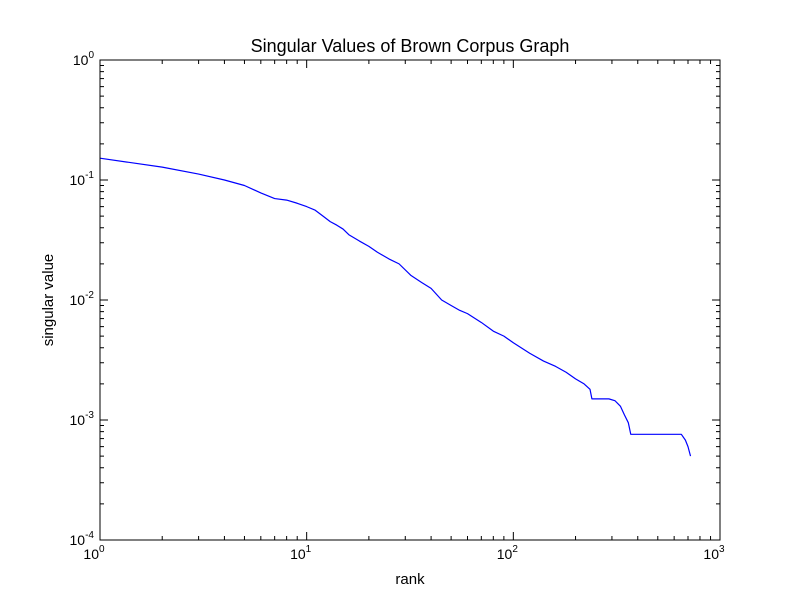 Image resolution: width=800 pixels, height=600 pixels. I want to click on y-axis-label: singular value, so click(48, 300).